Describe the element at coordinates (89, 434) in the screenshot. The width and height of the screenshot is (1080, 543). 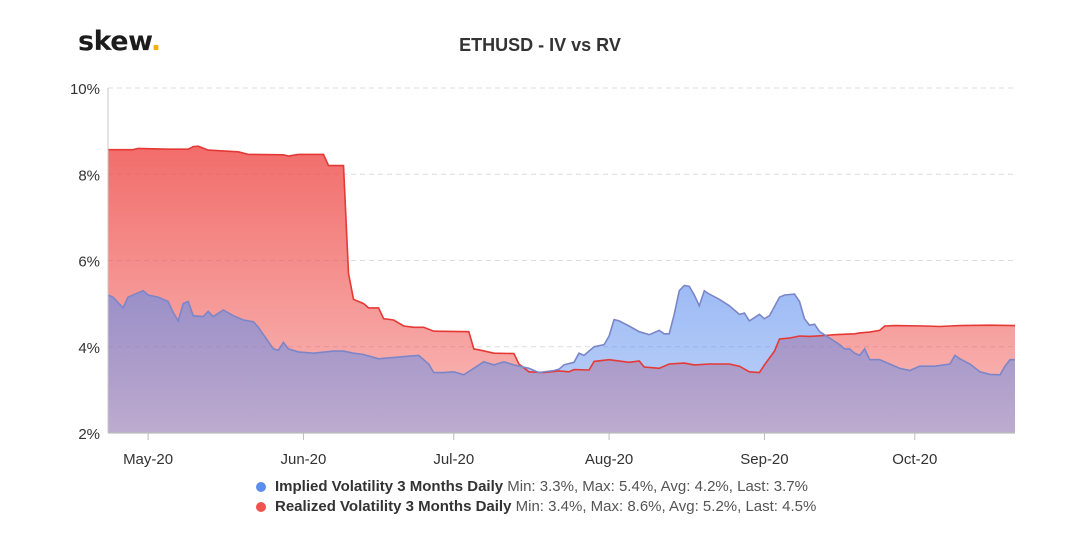
I see `y-tick-label-0: 2%` at that location.